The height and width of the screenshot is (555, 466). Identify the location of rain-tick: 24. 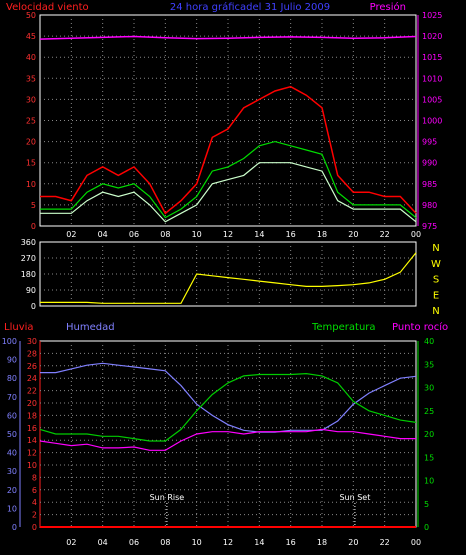
(32, 378).